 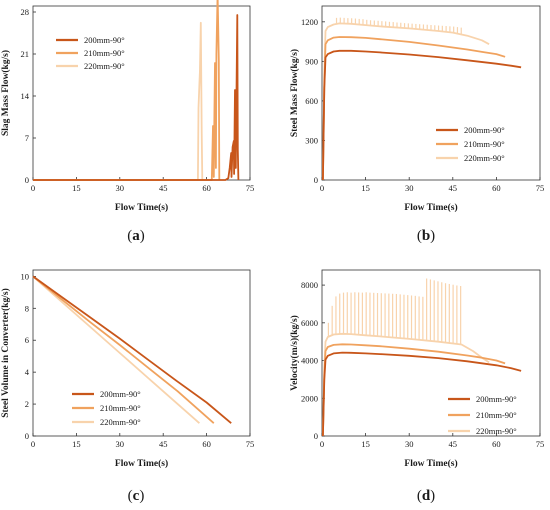 I want to click on y-tick-label: 300, so click(x=311, y=140).